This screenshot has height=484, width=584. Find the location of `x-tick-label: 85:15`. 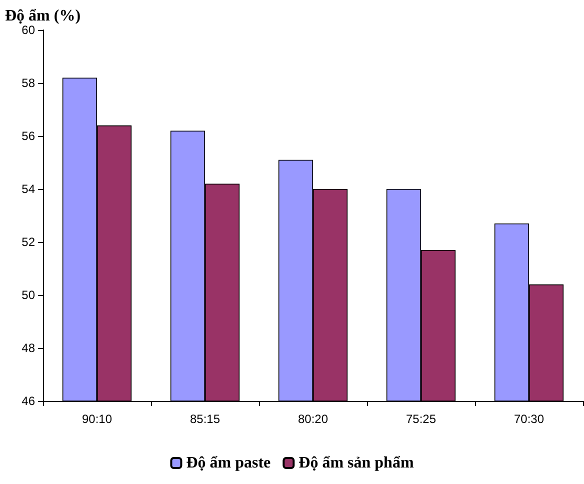

x-tick-label: 85:15 is located at coordinates (205, 419).